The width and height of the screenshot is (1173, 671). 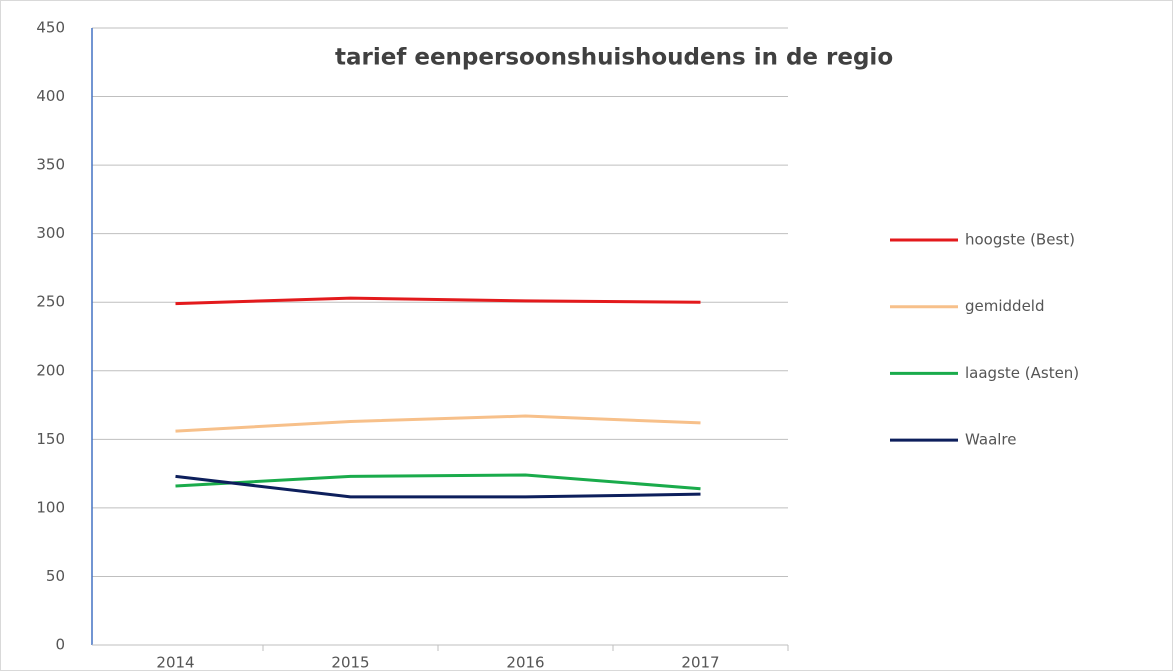 I want to click on legend-label: gemiddeld, so click(x=1005, y=306).